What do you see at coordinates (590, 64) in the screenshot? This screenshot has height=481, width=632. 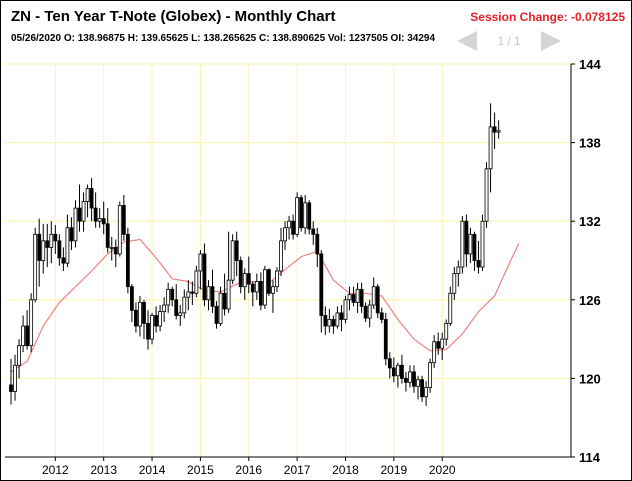 I see `y-tick-label: 144` at bounding box center [590, 64].